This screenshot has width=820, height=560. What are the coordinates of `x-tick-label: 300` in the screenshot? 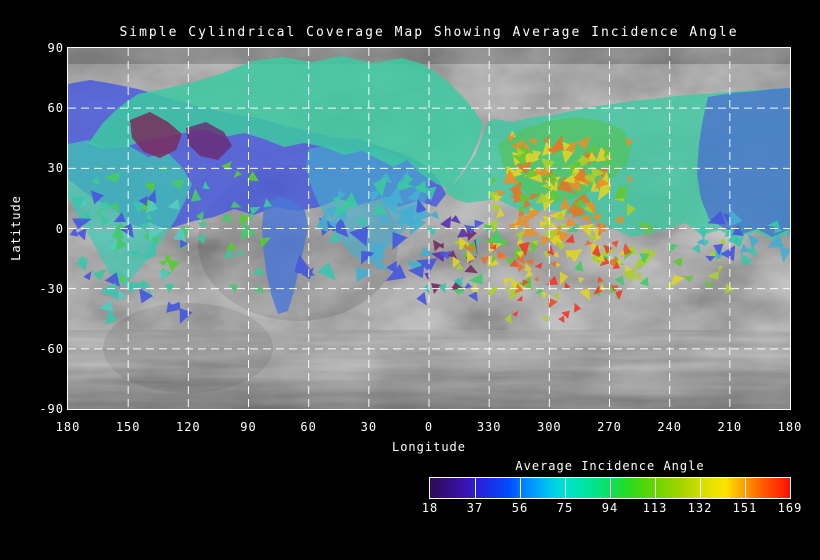 It's located at (549, 427).